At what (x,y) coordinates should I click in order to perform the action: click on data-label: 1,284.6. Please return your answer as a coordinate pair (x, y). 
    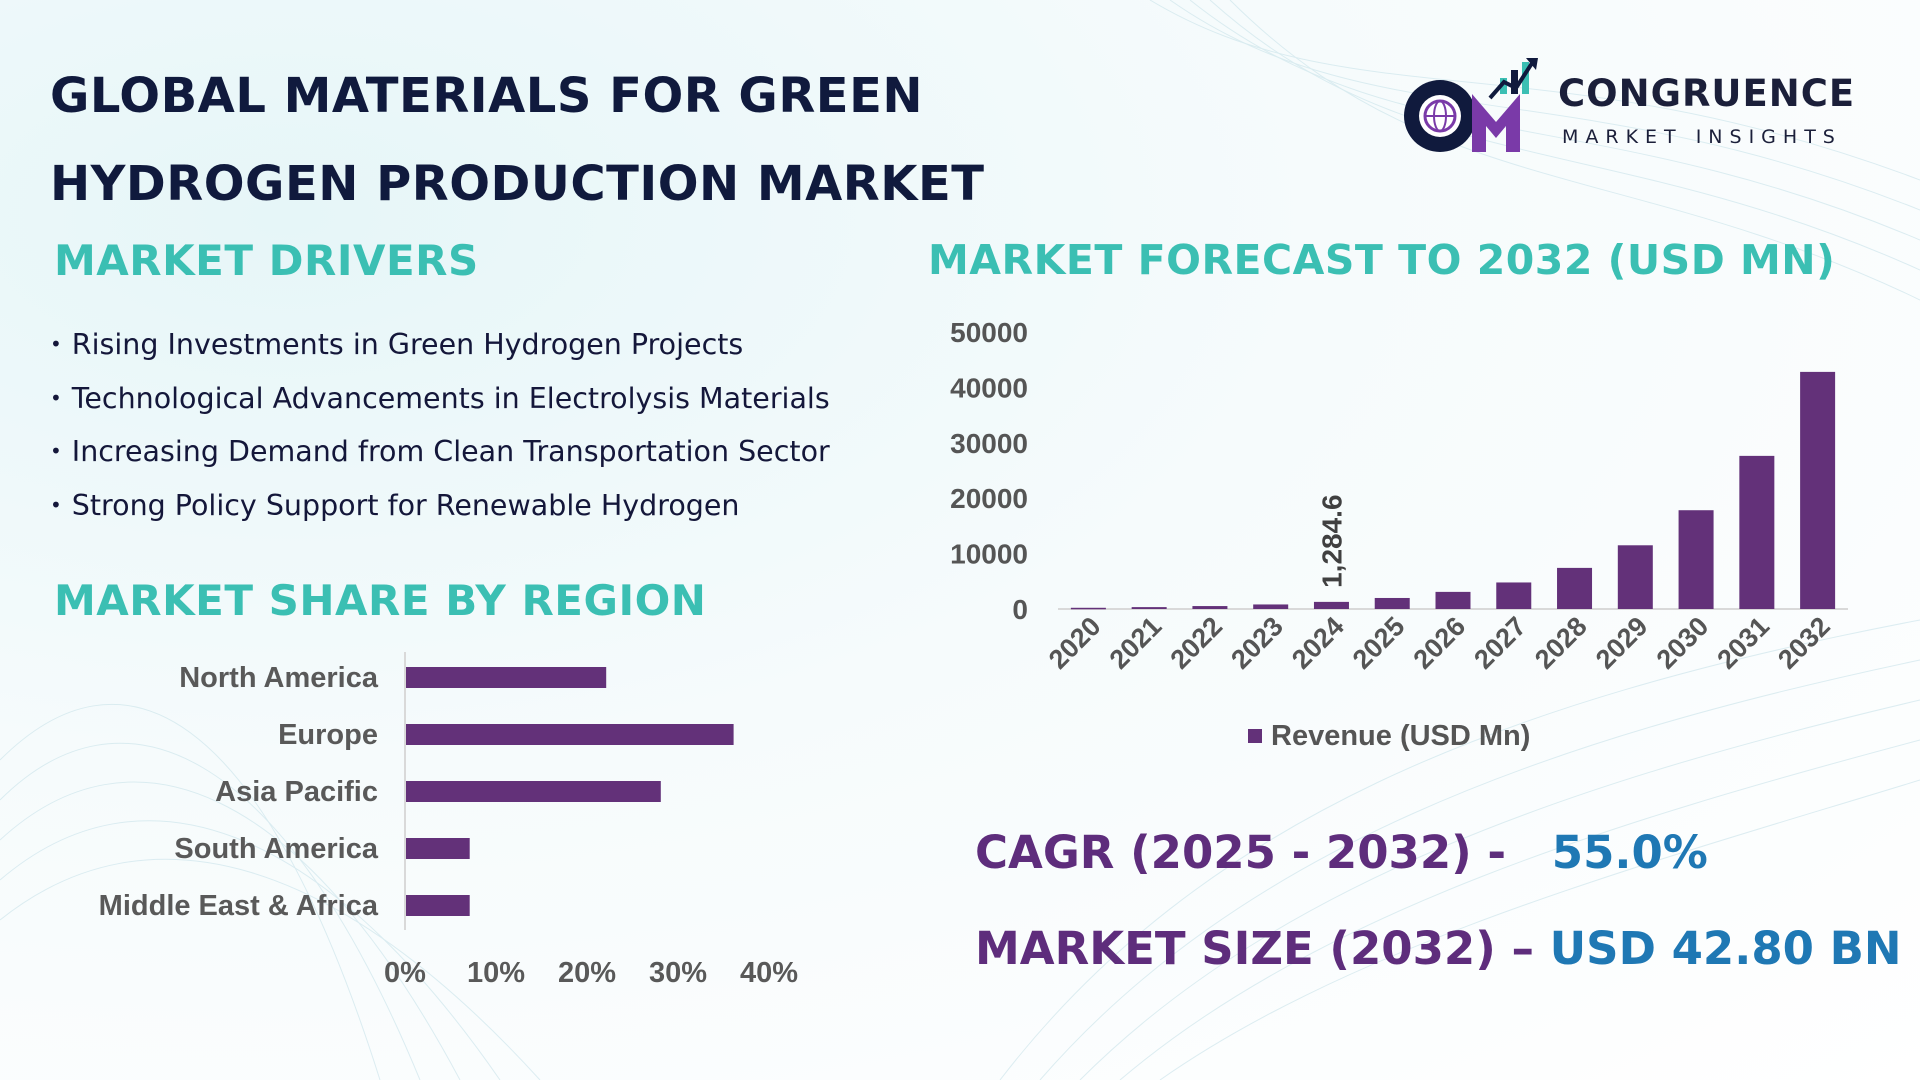
    Looking at the image, I should click on (1331, 540).